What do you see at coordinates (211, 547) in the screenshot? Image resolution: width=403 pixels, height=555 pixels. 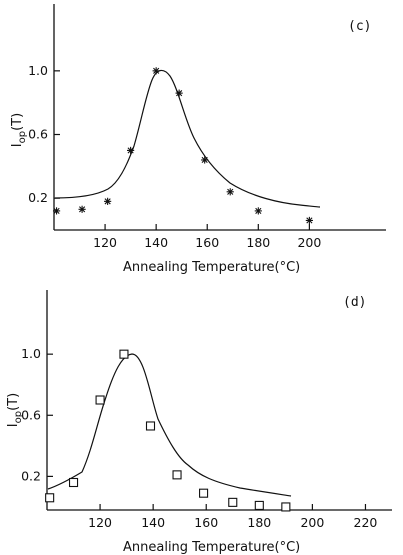 I see `panel-d-x-axis-title: Annealing Temperature(°C)` at bounding box center [211, 547].